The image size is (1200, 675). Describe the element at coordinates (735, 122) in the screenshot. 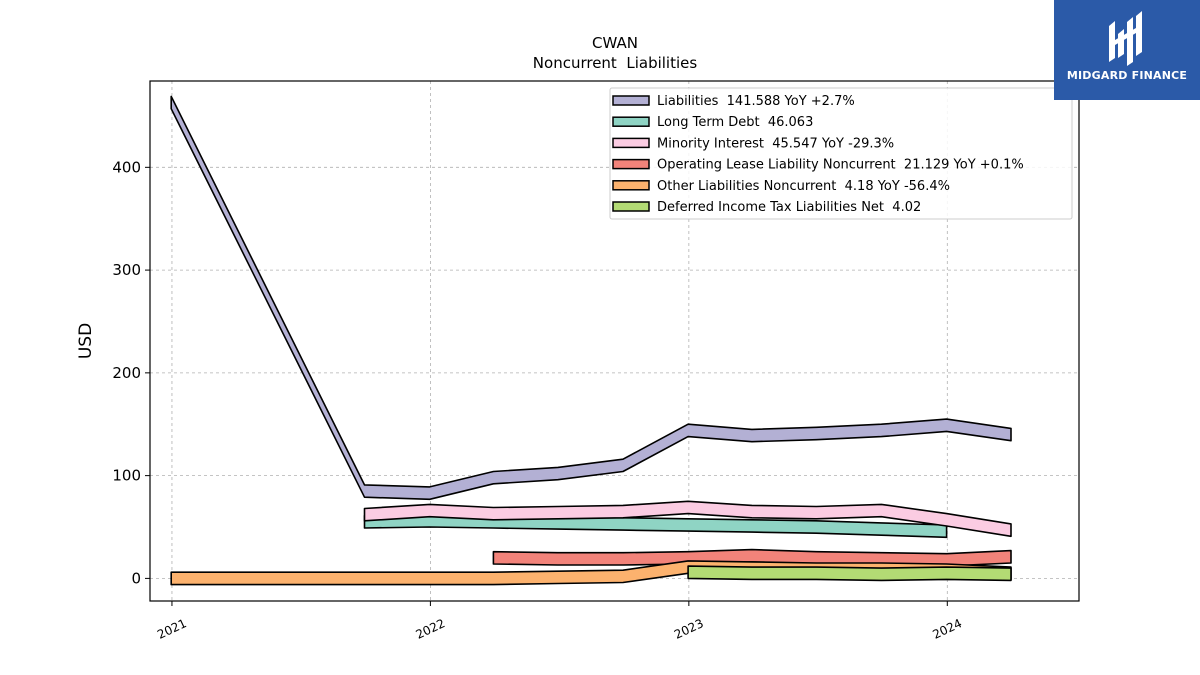

I see `legend-label: Long Term Debt 46.063` at that location.